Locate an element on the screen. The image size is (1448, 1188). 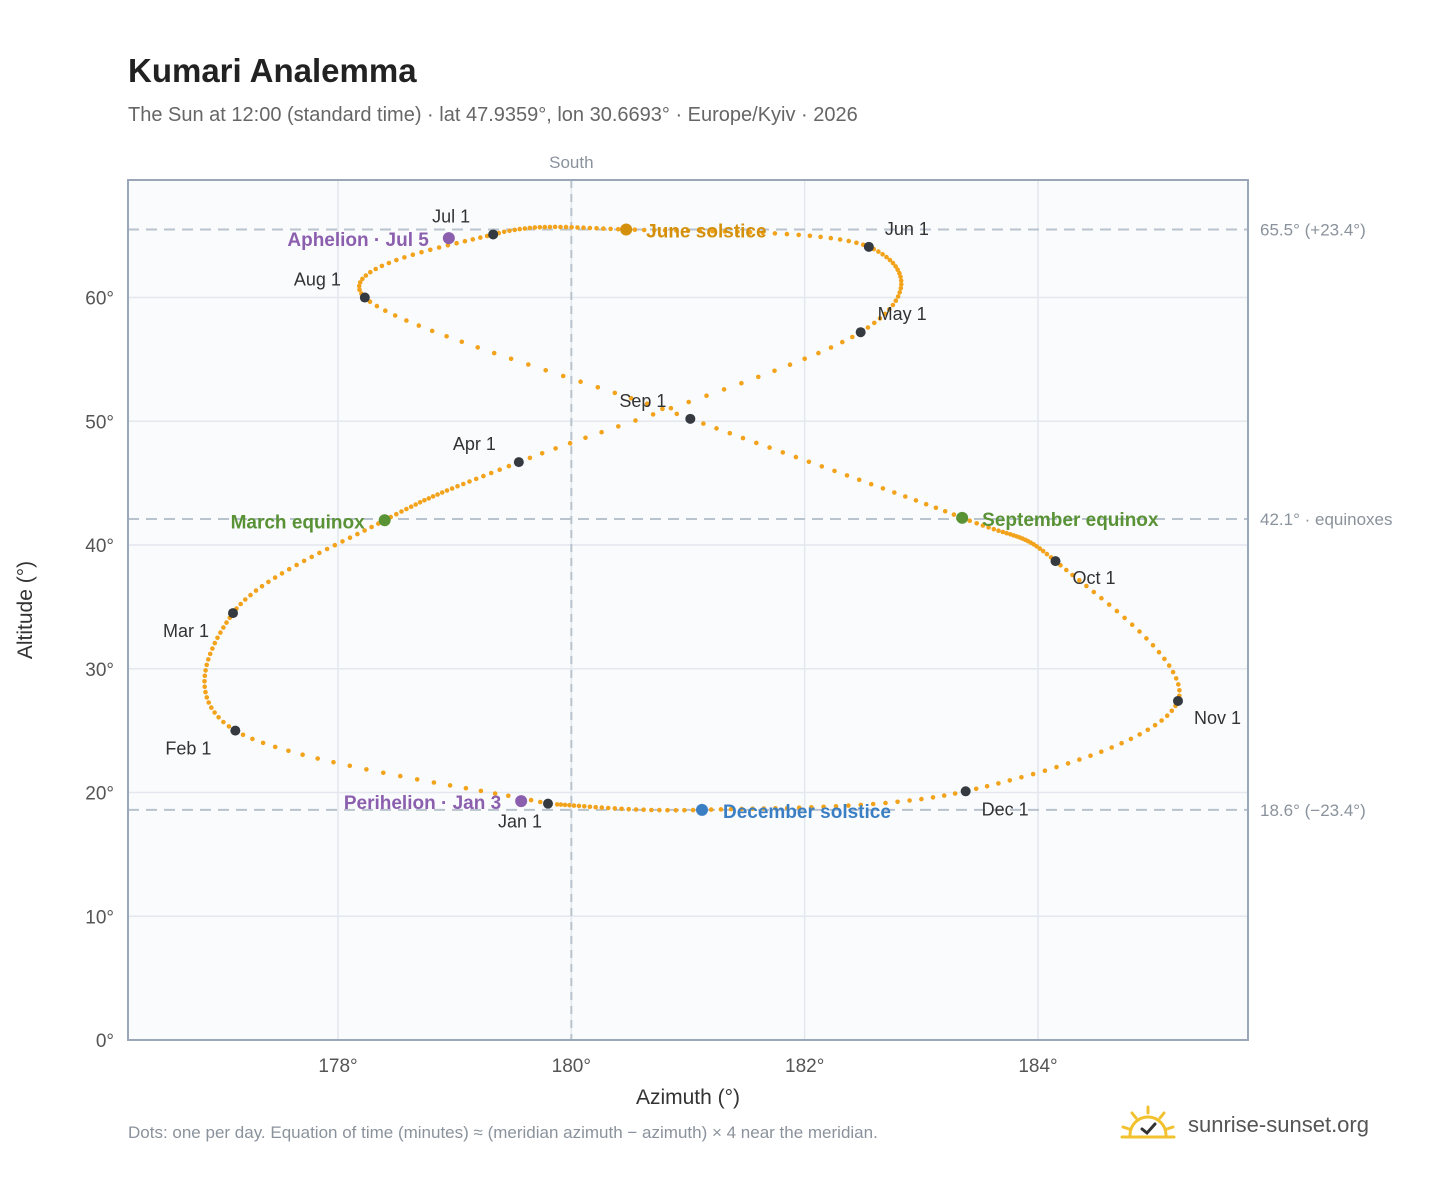
x-tick-label: 180° is located at coordinates (571, 1066).